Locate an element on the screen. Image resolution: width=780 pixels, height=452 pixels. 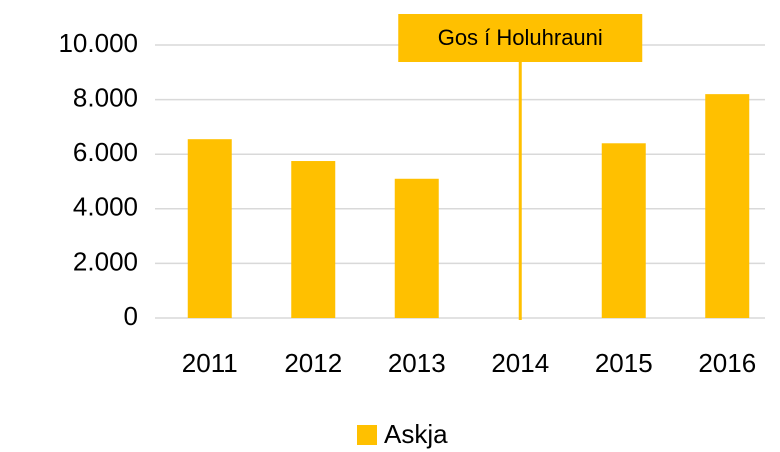
x-tick-label: 2016 is located at coordinates (727, 363).